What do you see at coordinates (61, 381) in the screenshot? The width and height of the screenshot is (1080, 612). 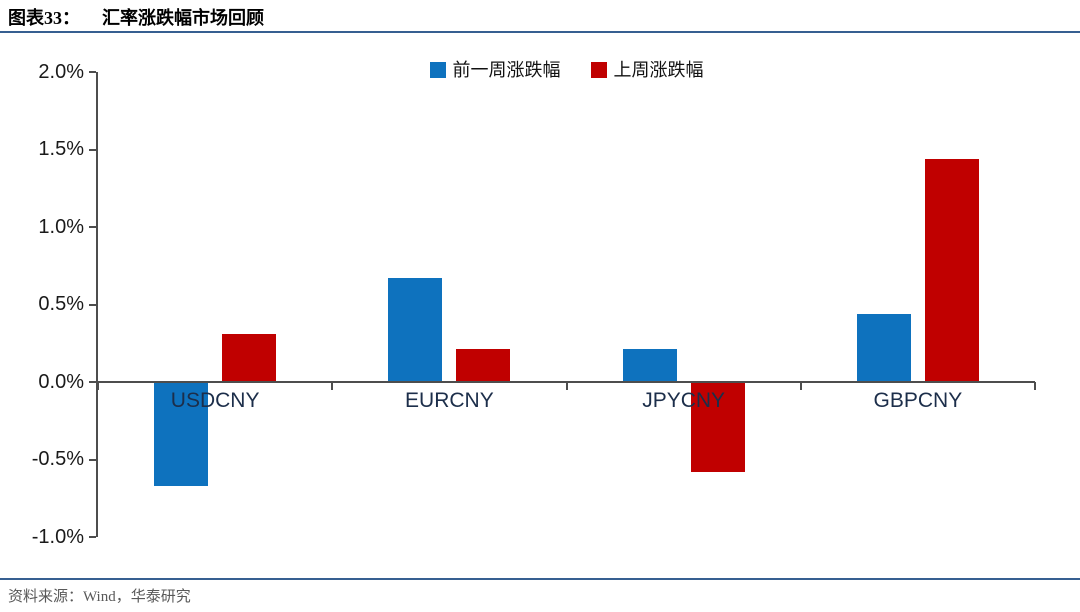 I see `y-axis-tick-label: 0.0%` at bounding box center [61, 381].